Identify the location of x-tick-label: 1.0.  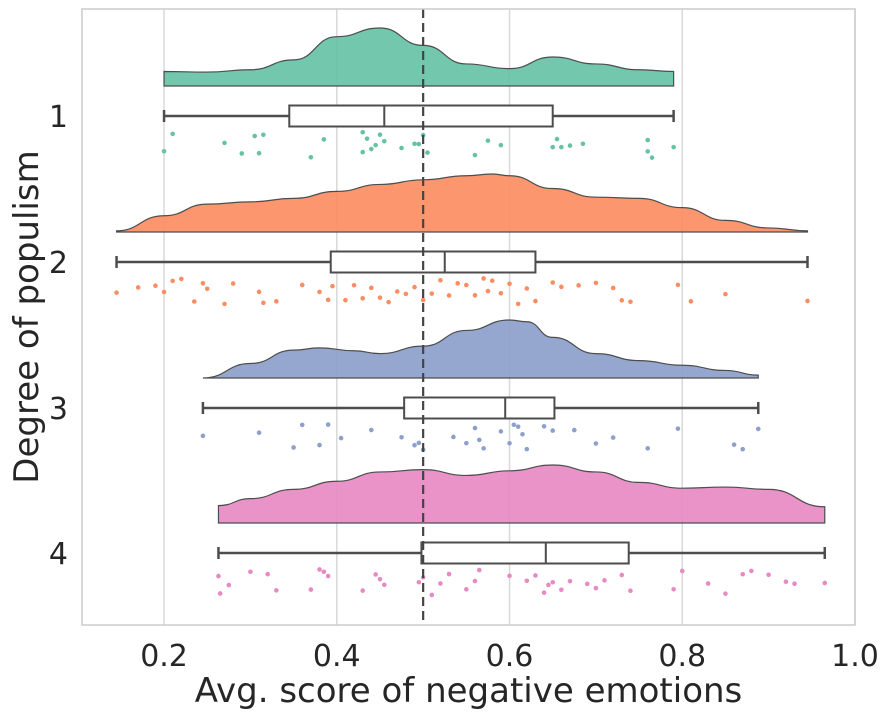
(855, 656).